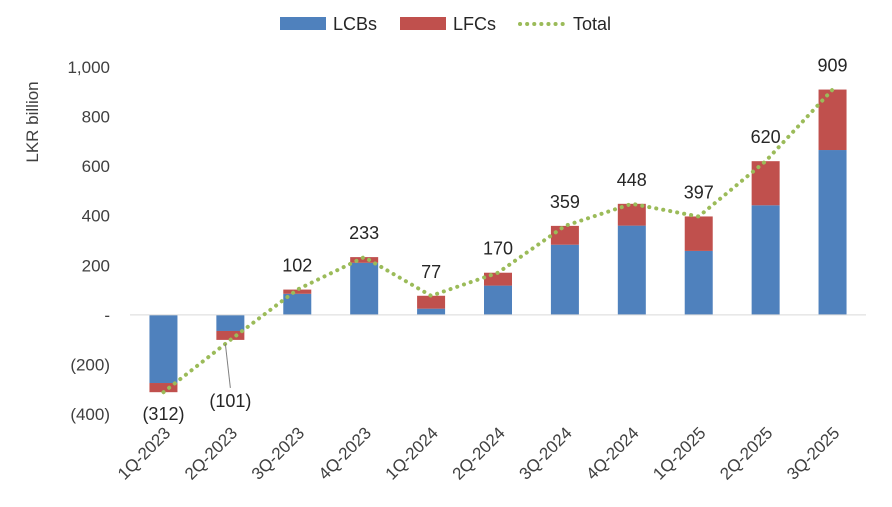  What do you see at coordinates (32, 121) in the screenshot?
I see `y-axis-label: LKR billion` at bounding box center [32, 121].